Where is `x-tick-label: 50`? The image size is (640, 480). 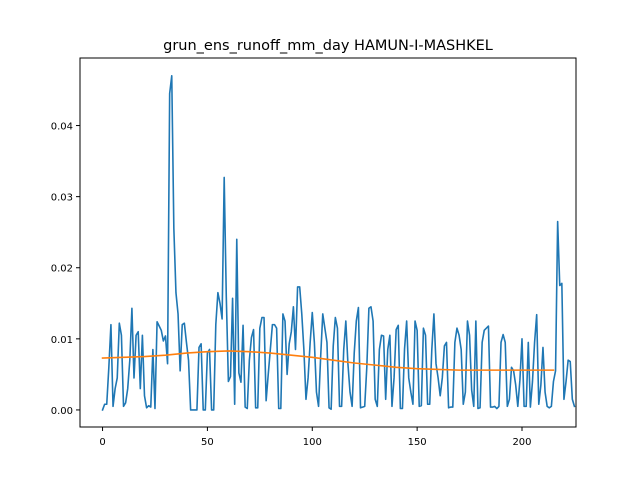
x-tick-label: 50 is located at coordinates (207, 442).